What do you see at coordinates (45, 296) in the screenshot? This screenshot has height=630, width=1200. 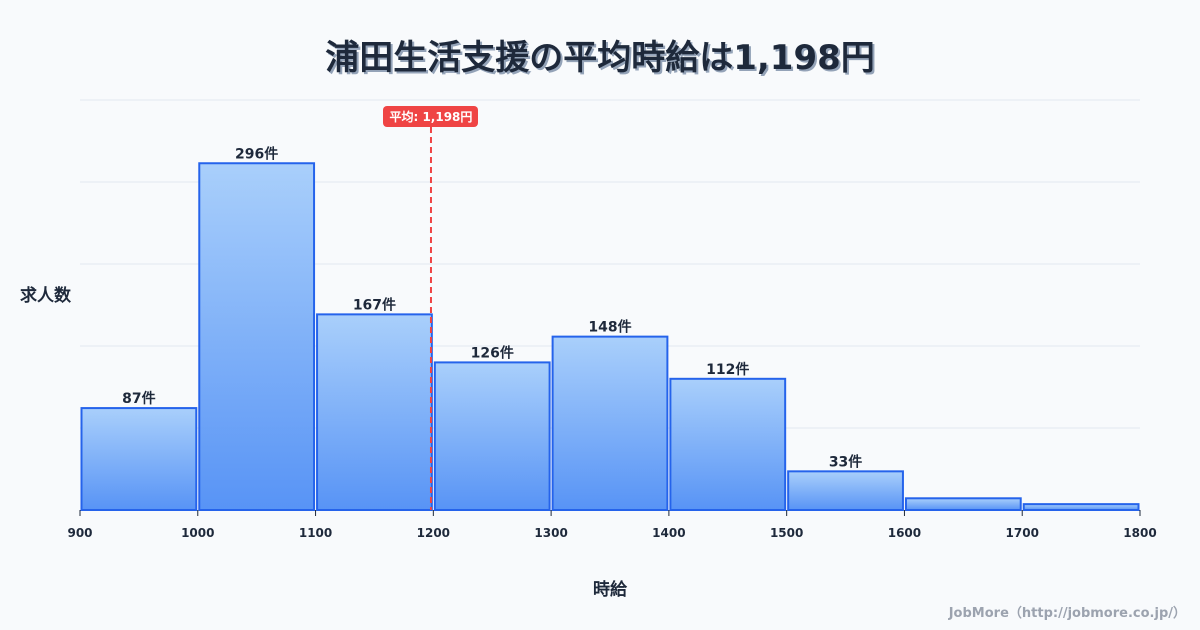 I see `y-axis-label: 求人数` at bounding box center [45, 296].